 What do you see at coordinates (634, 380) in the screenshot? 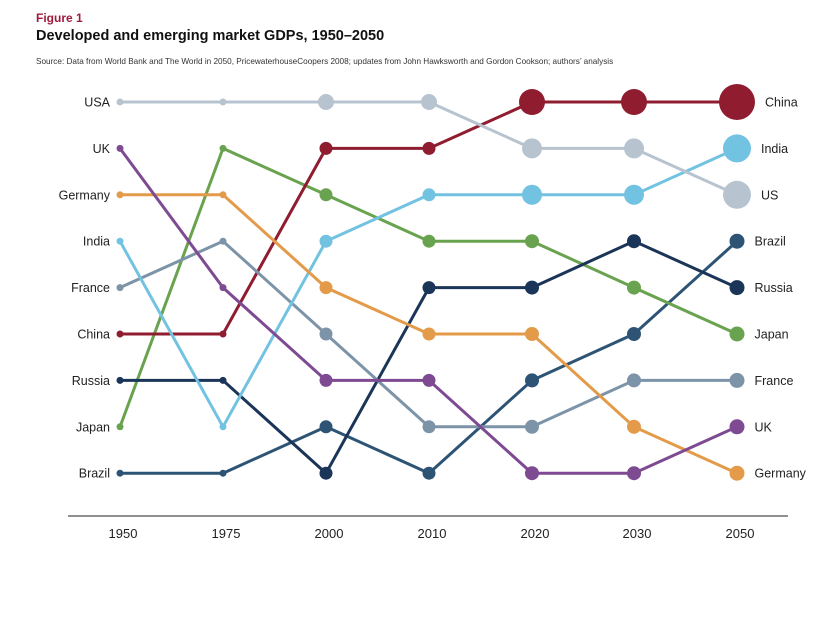
I see `marker-france-2030` at bounding box center [634, 380].